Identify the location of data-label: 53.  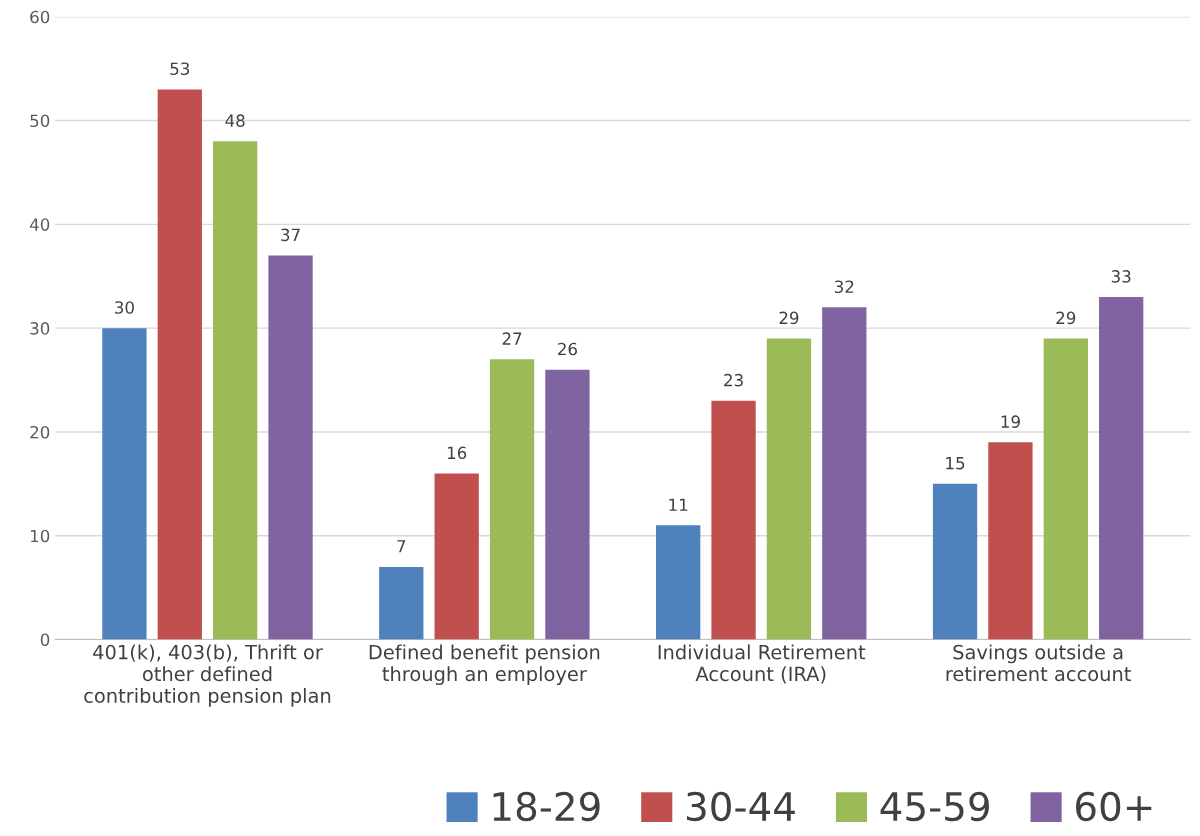
(180, 69).